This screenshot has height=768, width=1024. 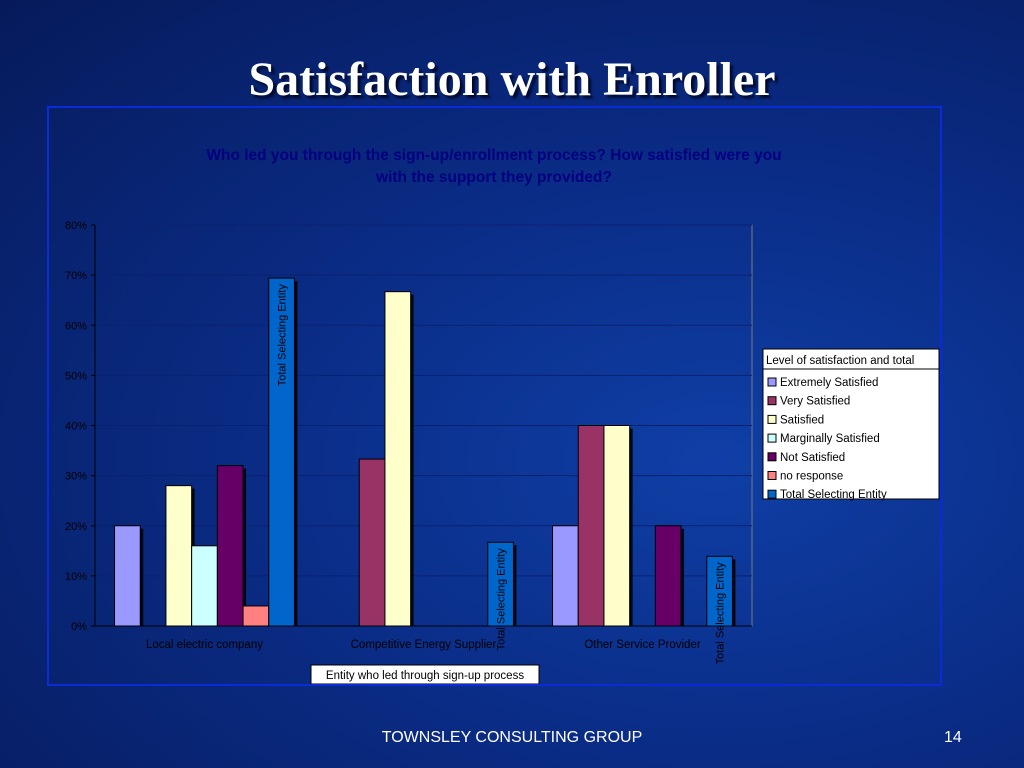 I want to click on y-tick-label: 10%, so click(x=76, y=577).